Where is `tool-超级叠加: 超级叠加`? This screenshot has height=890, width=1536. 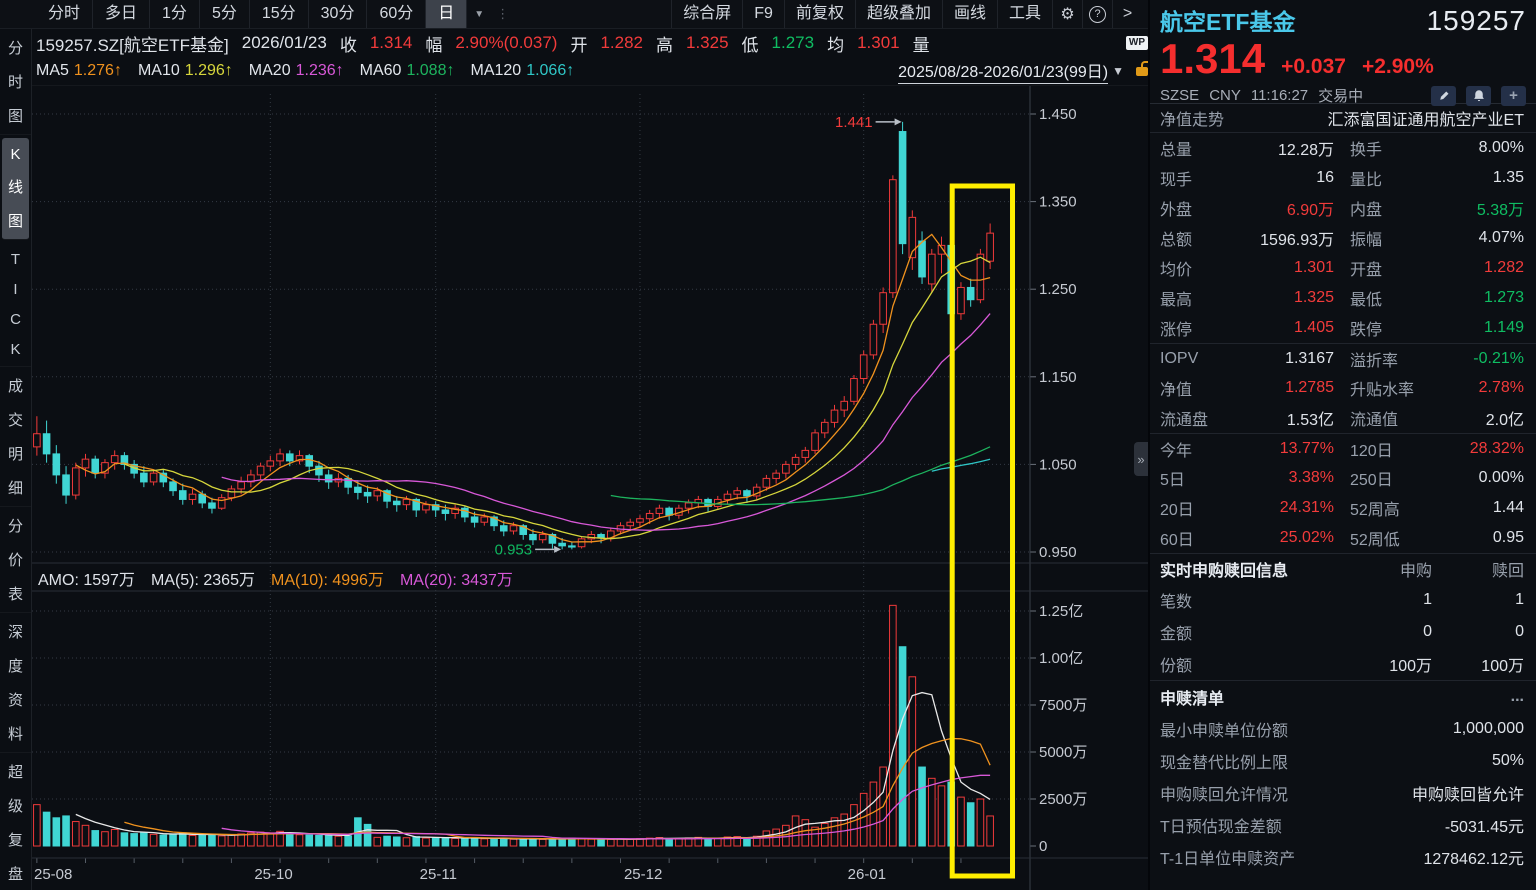 tool-超级叠加: 超级叠加 is located at coordinates (898, 14).